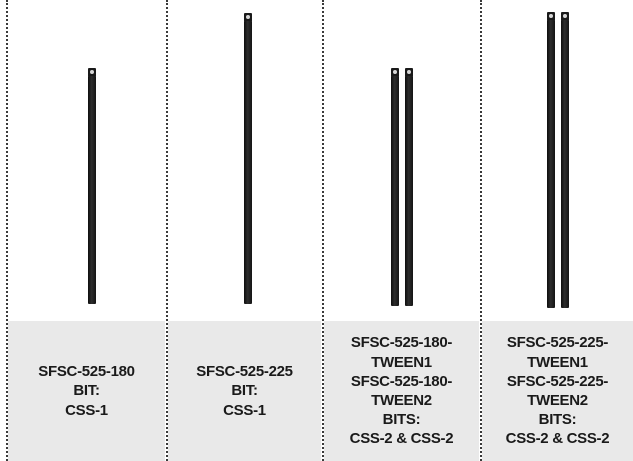  I want to click on product-caption: SFSC-525-180 BIT: CSS-1, so click(86, 391).